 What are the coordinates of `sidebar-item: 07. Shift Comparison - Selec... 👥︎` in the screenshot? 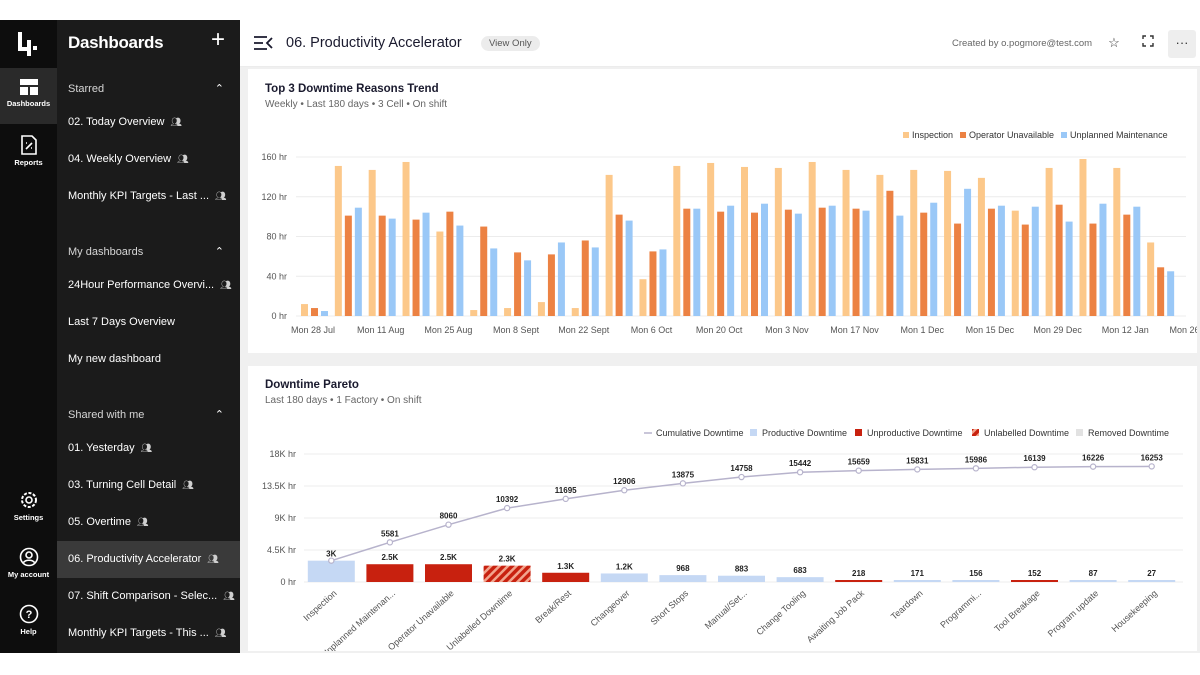 It's located at (148, 596).